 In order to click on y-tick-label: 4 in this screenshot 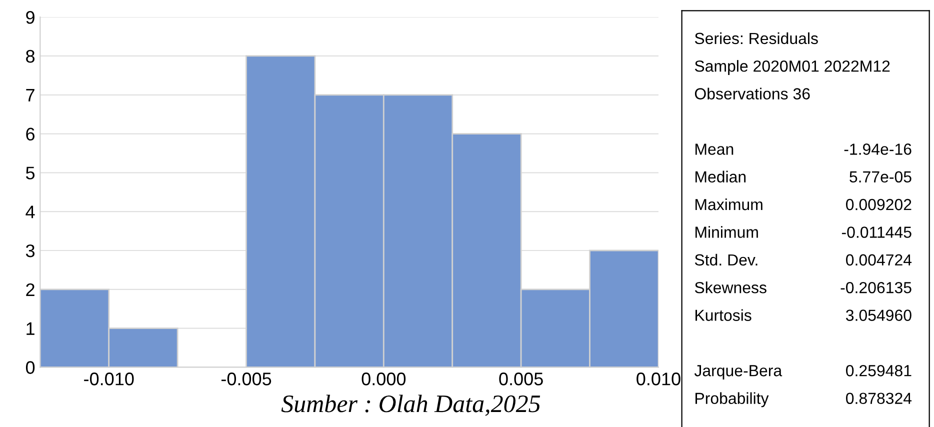, I will do `click(30, 212)`.